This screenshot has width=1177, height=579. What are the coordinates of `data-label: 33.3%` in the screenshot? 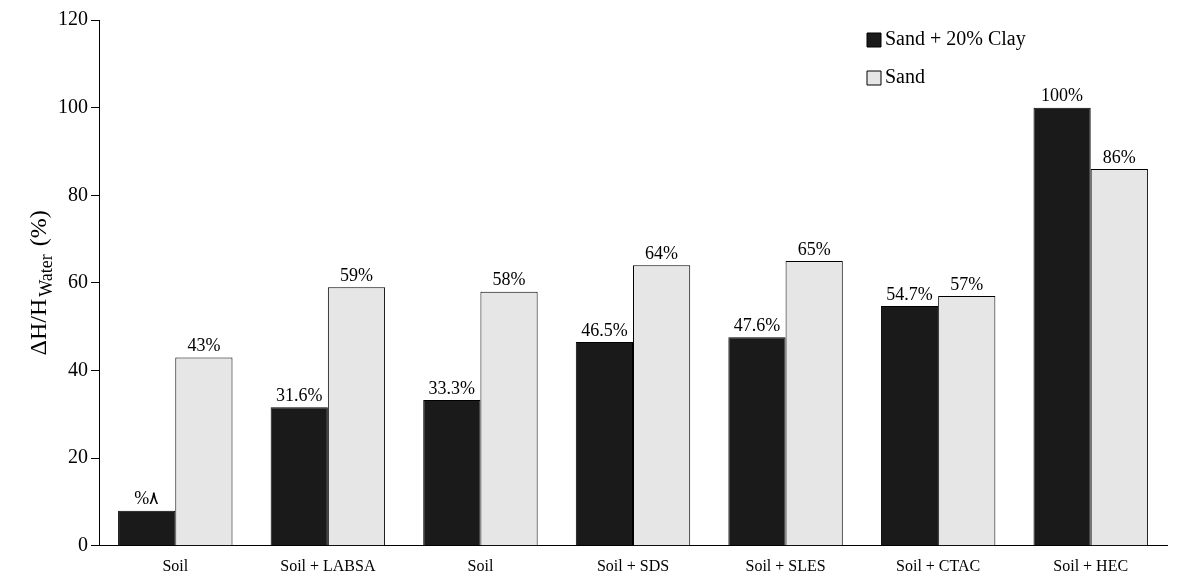 It's located at (452, 387).